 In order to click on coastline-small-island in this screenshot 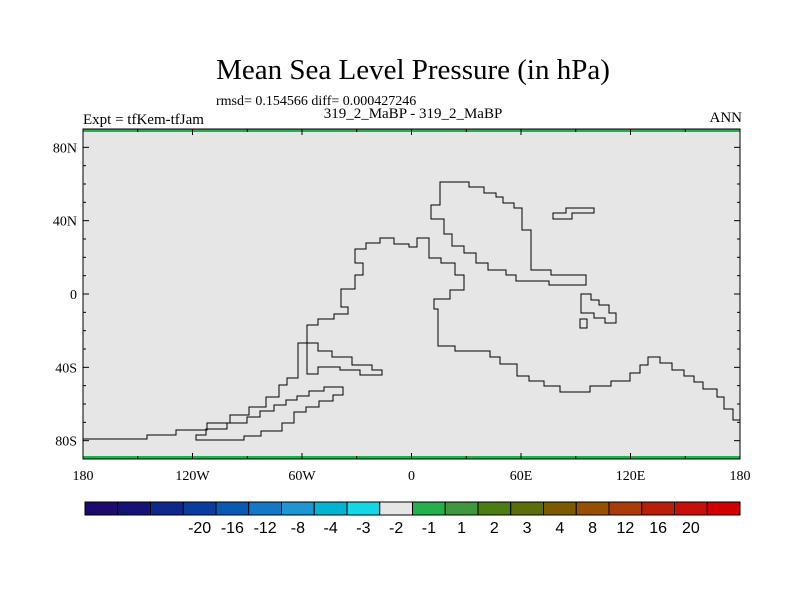, I will do `click(583, 323)`.